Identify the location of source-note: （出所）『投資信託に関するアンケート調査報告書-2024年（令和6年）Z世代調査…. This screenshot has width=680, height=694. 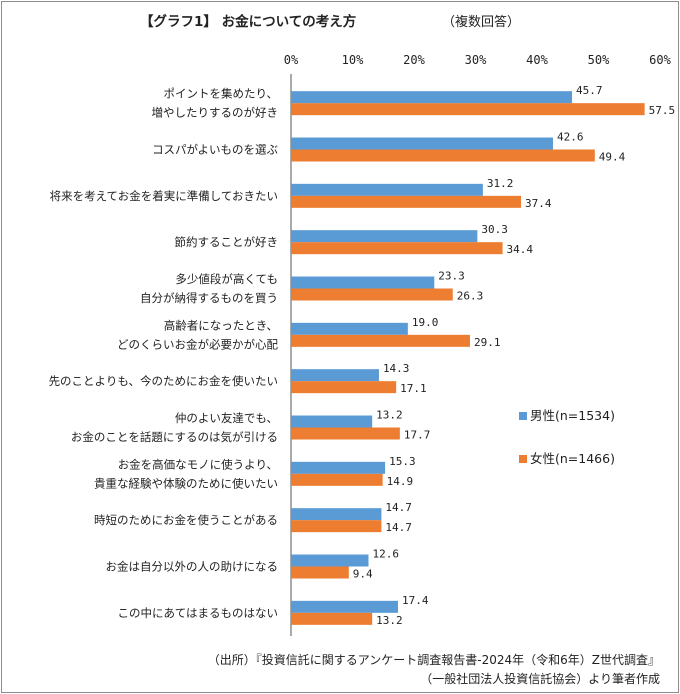
(434, 659).